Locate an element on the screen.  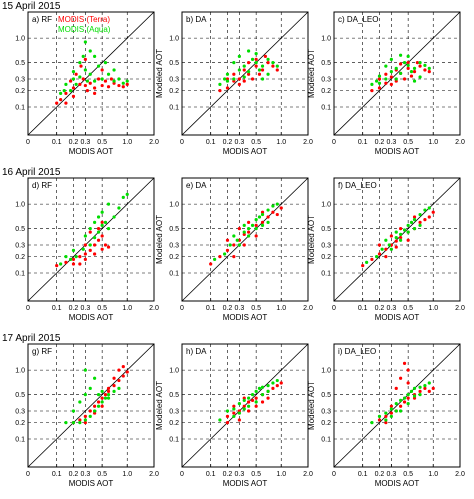
y-tick-label-6-4: 1.0 is located at coordinates (326, 205).